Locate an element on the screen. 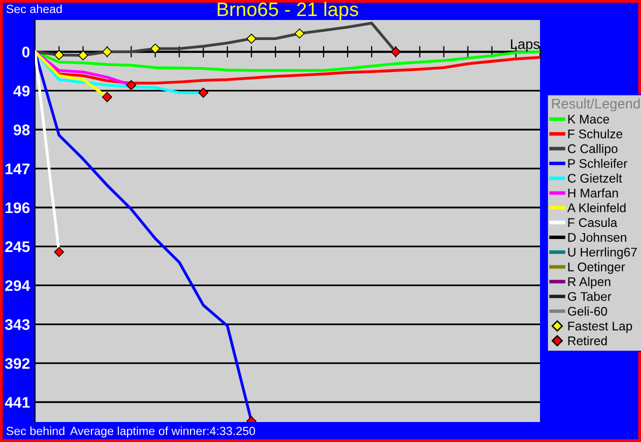 The height and width of the screenshot is (442, 641). y-tick-label: 245 is located at coordinates (17, 246).